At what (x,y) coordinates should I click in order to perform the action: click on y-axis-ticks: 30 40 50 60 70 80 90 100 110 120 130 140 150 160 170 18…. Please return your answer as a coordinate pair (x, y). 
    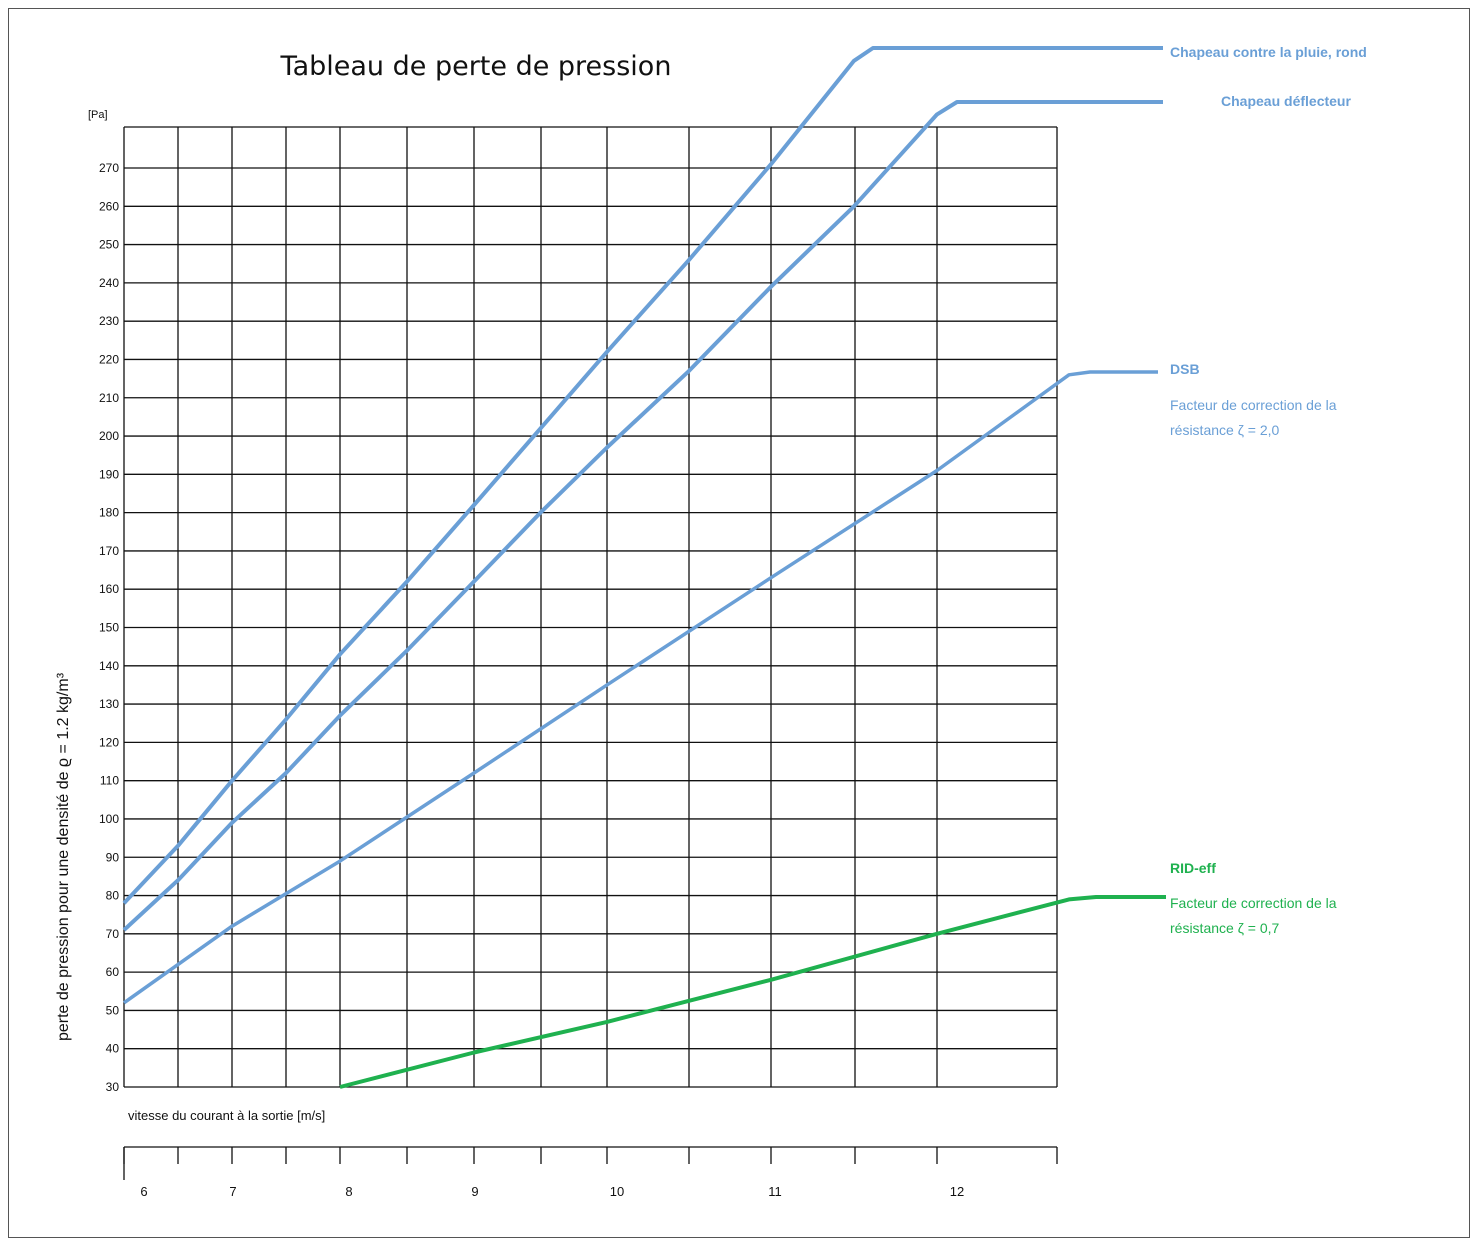
    Looking at the image, I should click on (109, 627).